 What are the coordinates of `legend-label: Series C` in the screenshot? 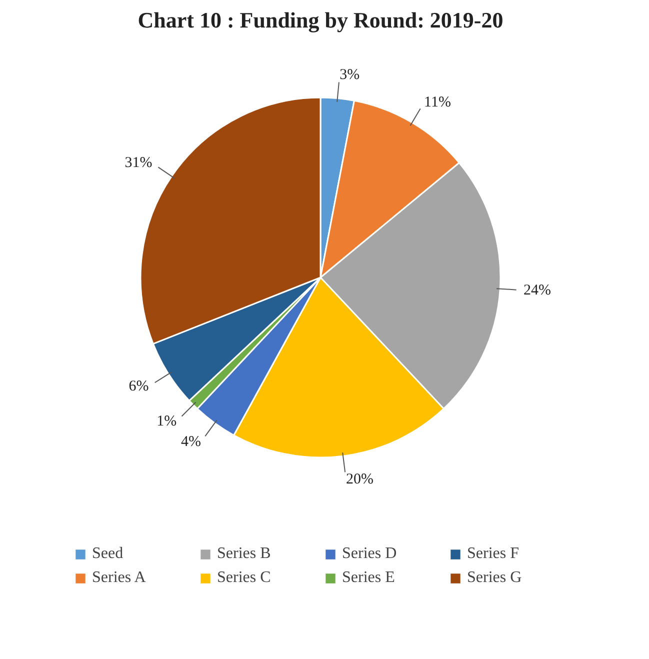 It's located at (244, 578).